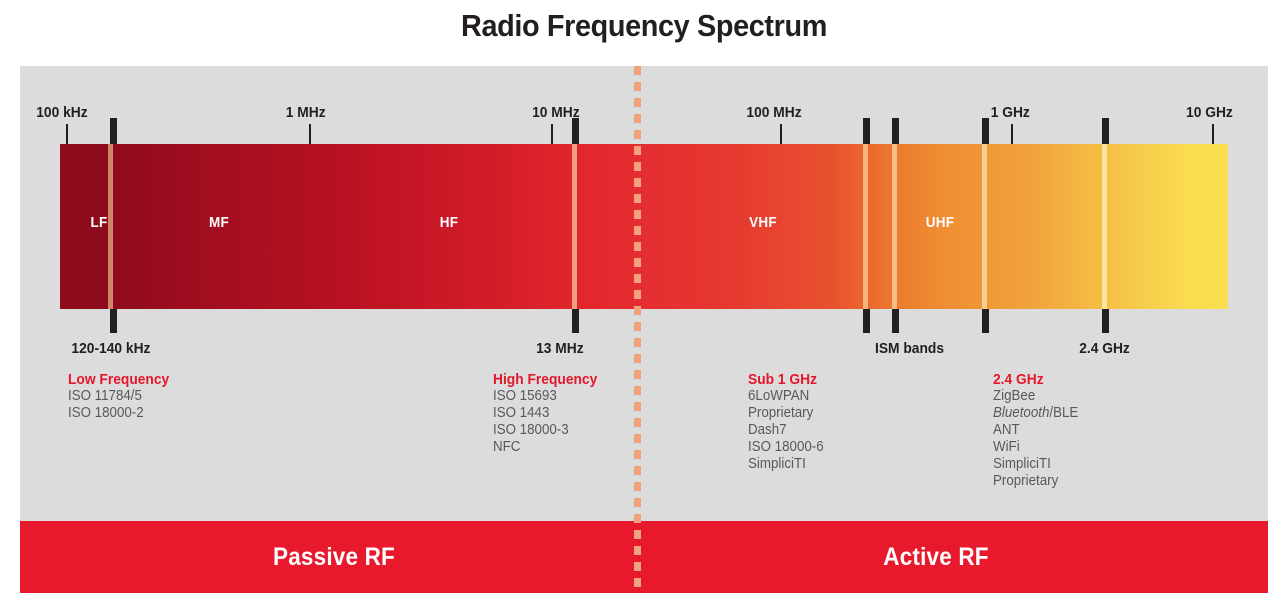 The image size is (1288, 609). What do you see at coordinates (1006, 430) in the screenshot?
I see `tech-item: ANT` at bounding box center [1006, 430].